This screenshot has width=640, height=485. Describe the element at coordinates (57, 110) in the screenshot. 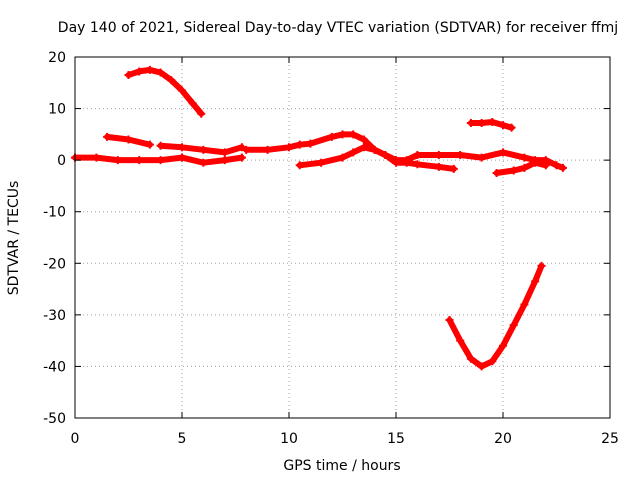

I see `y-tick-label: 10` at that location.